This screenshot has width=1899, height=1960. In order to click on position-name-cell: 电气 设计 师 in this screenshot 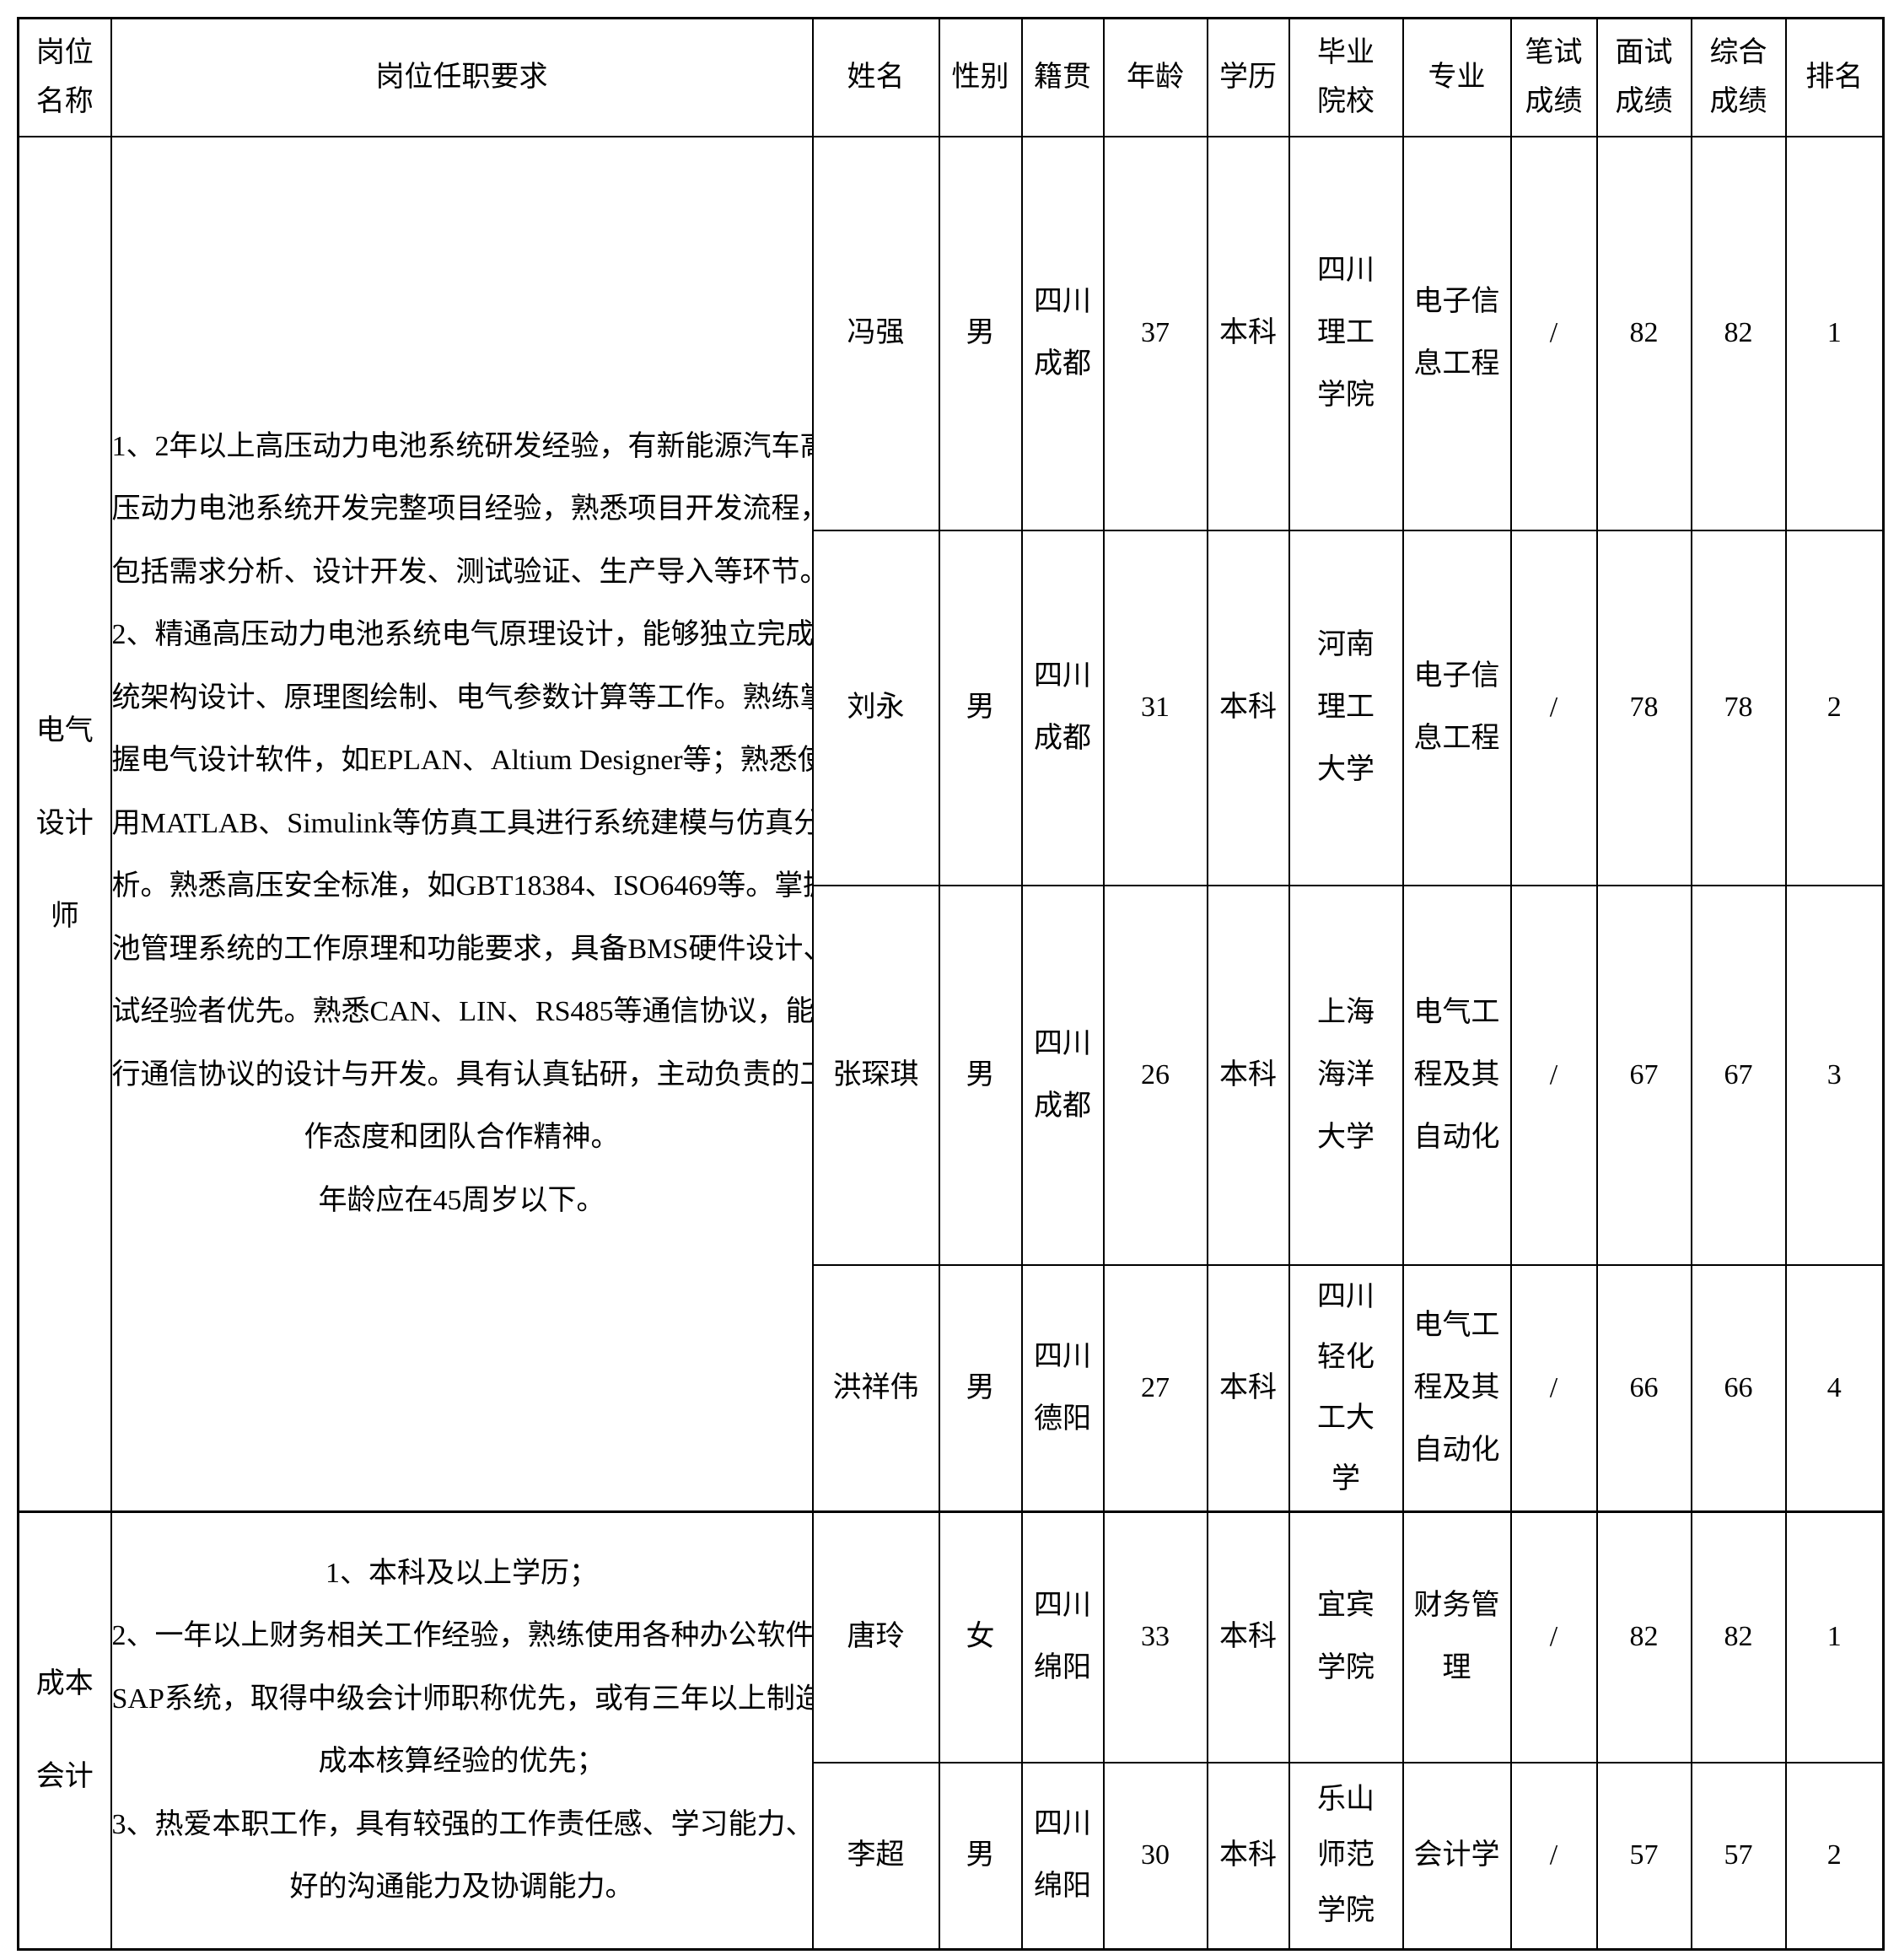, I will do `click(64, 824)`.